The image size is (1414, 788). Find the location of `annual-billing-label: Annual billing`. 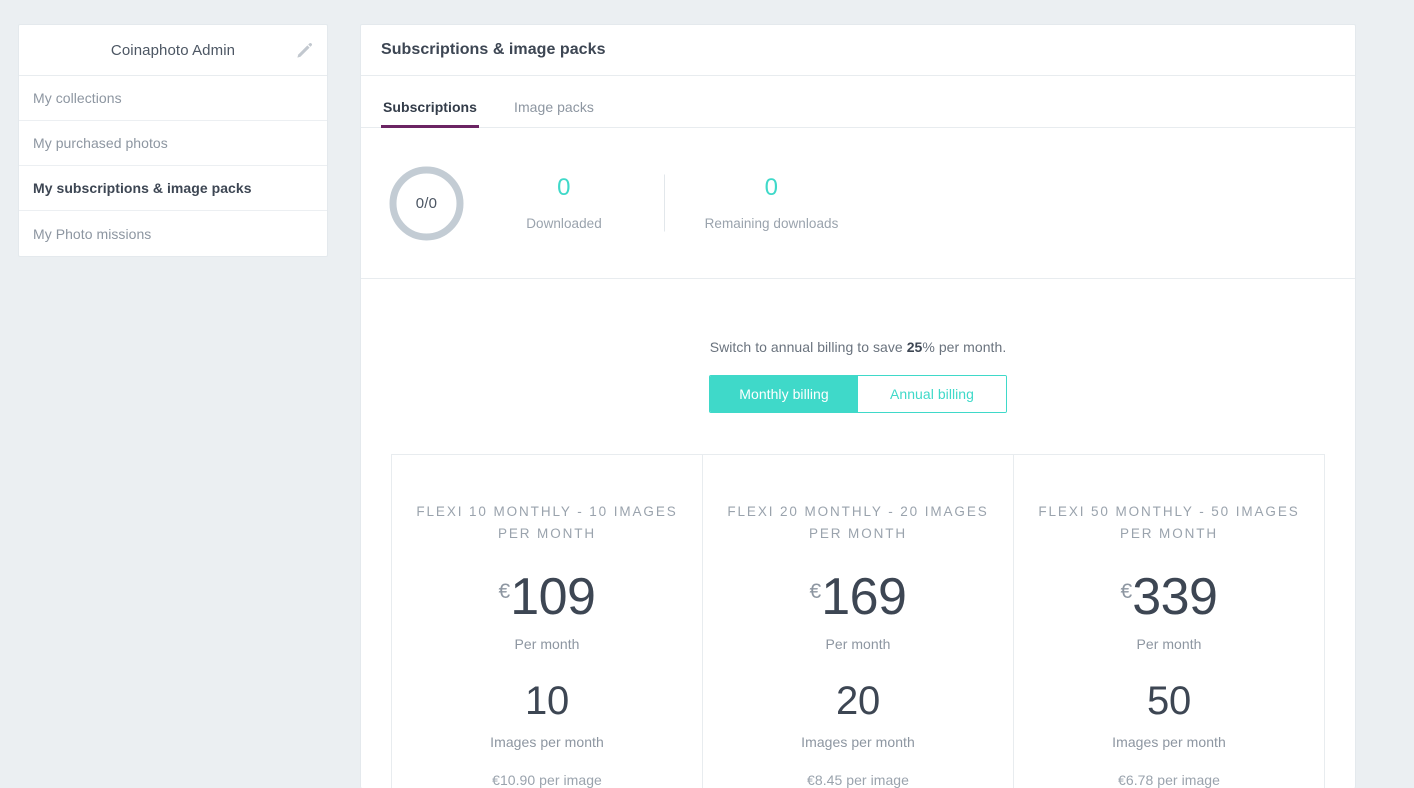

annual-billing-label: Annual billing is located at coordinates (932, 394).